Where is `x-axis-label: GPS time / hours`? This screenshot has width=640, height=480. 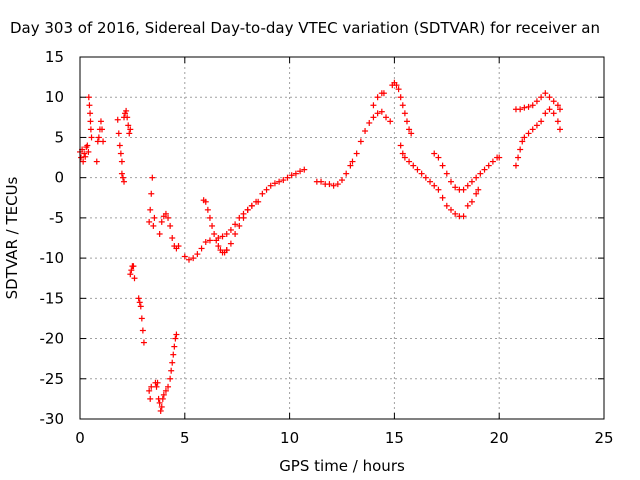 x-axis-label: GPS time / hours is located at coordinates (342, 466).